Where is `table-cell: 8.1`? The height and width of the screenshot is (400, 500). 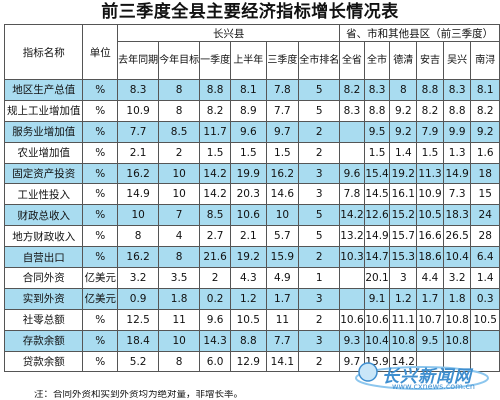
table-cell: 8.1 is located at coordinates (248, 90).